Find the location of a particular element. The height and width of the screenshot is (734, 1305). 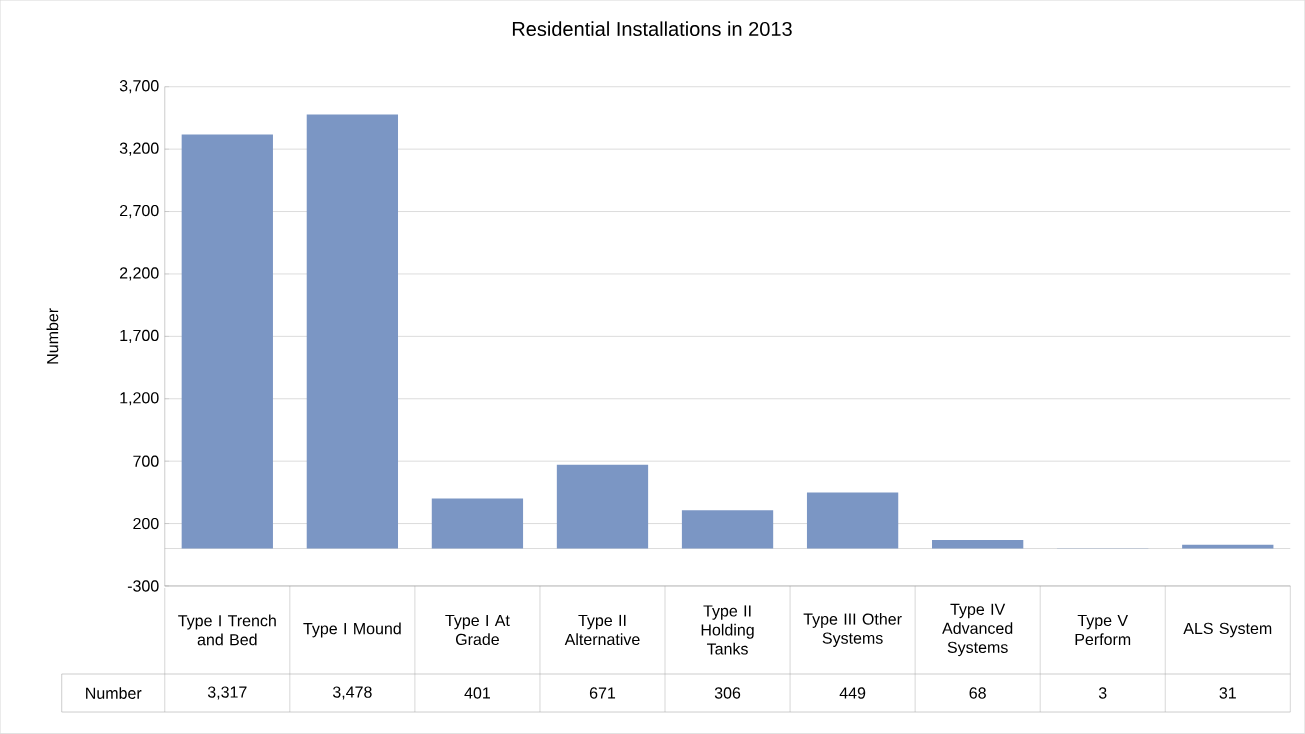

data-label: 671 is located at coordinates (602, 693).